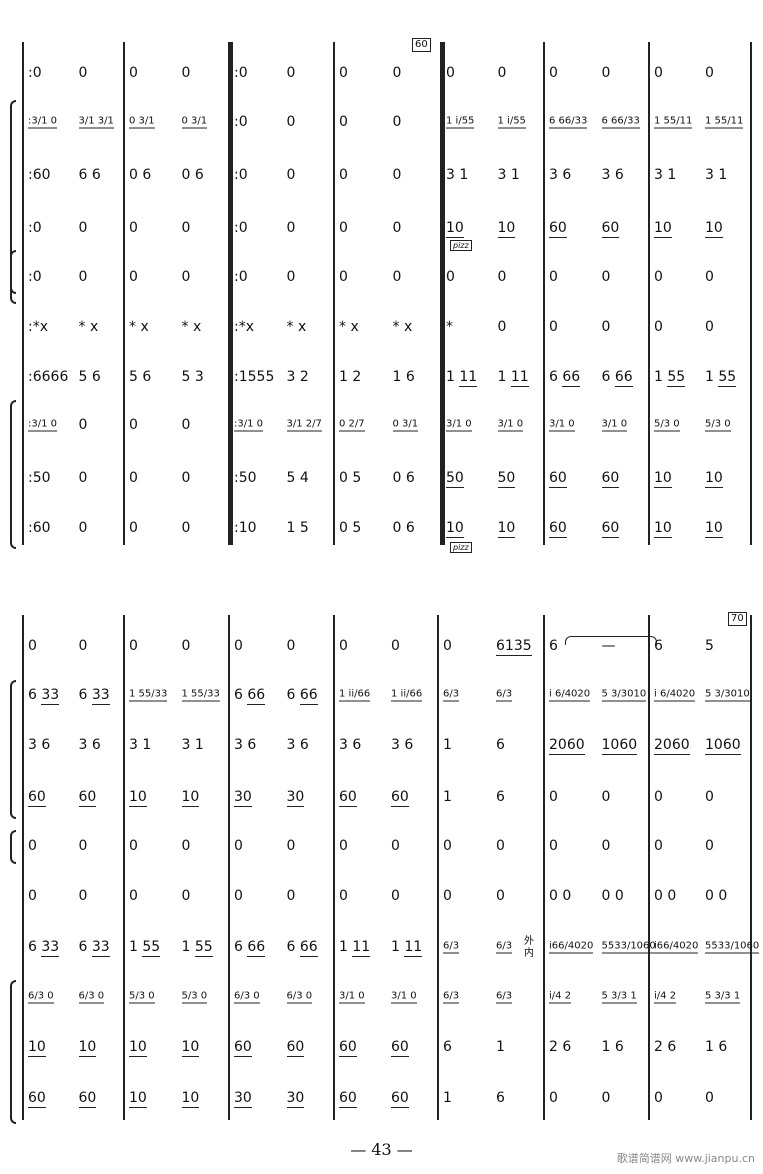 The height and width of the screenshot is (1174, 763). Describe the element at coordinates (447, 797) in the screenshot. I see `note-beat: 1` at that location.